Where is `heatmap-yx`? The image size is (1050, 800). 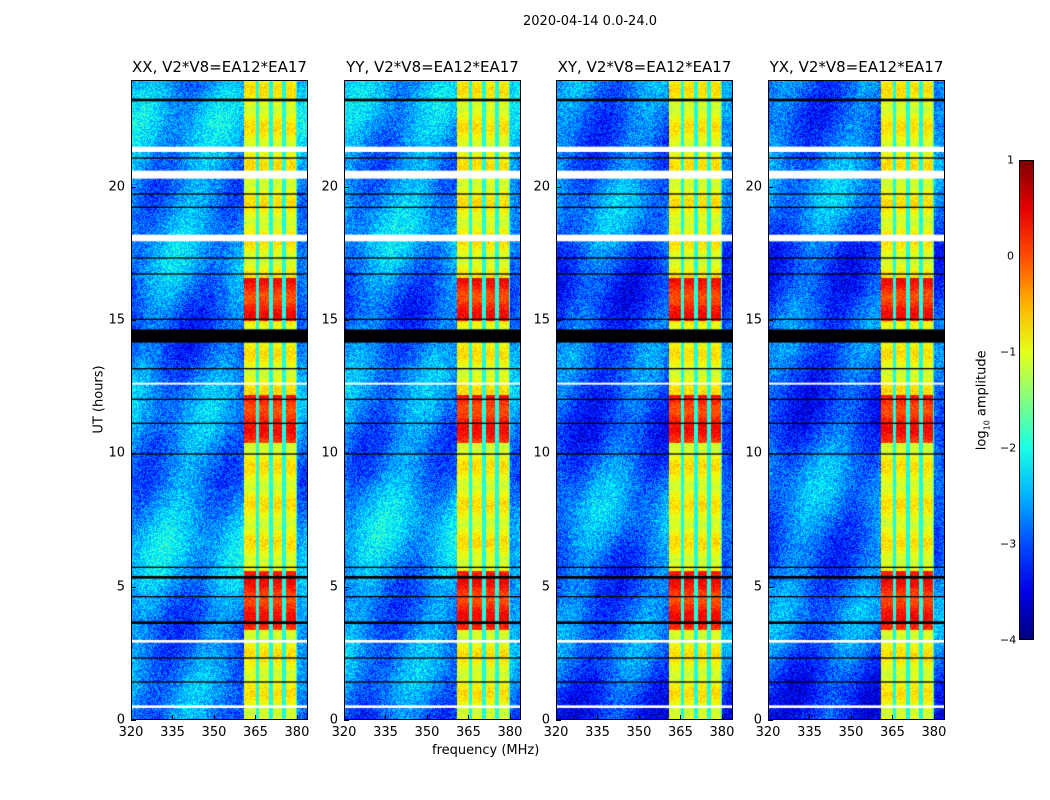 heatmap-yx is located at coordinates (856, 400).